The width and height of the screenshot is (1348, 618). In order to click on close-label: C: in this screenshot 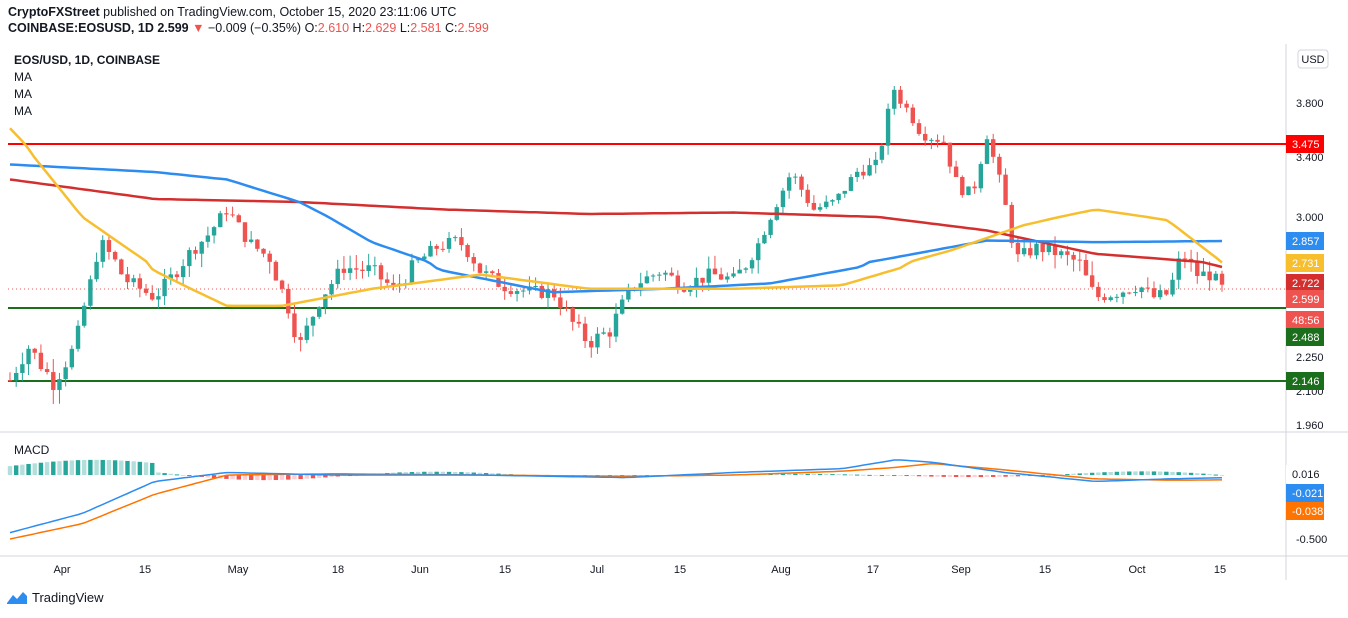, I will do `click(451, 28)`.